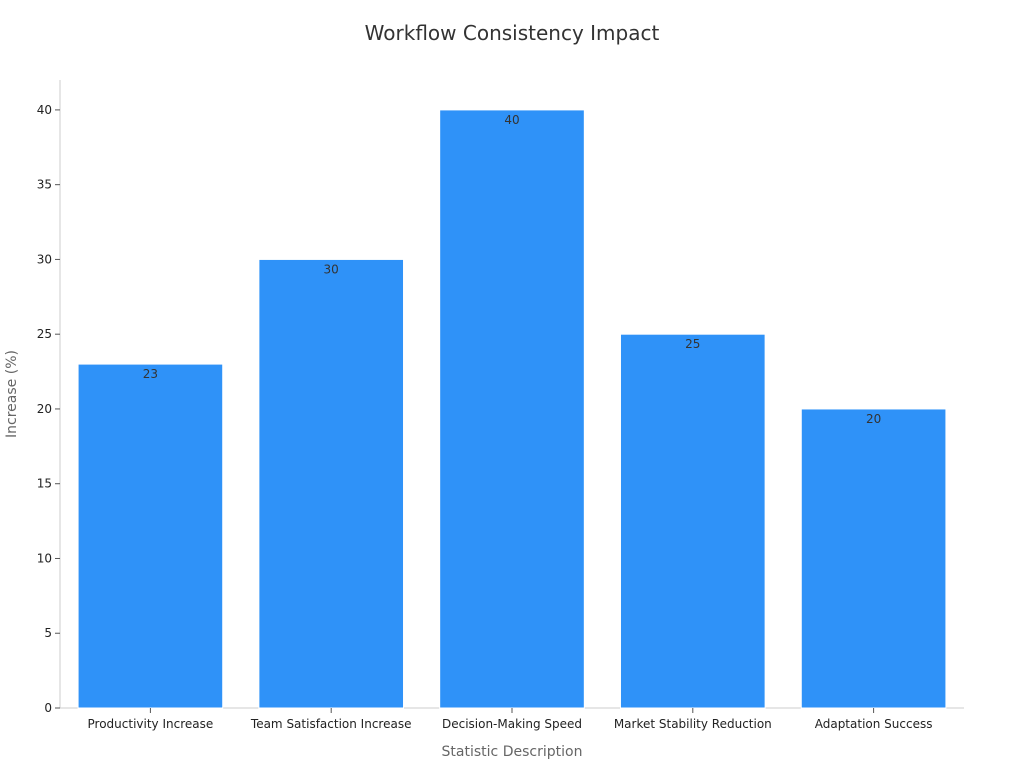  I want to click on y-tick-label: 20, so click(44, 409).